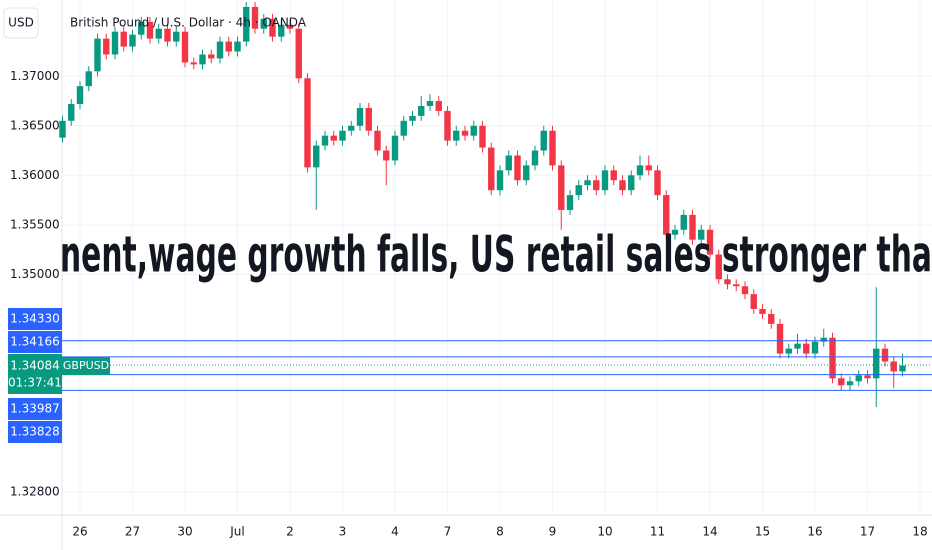 The width and height of the screenshot is (932, 550). What do you see at coordinates (35, 224) in the screenshot?
I see `y-tick-label: 1.35500` at bounding box center [35, 224].